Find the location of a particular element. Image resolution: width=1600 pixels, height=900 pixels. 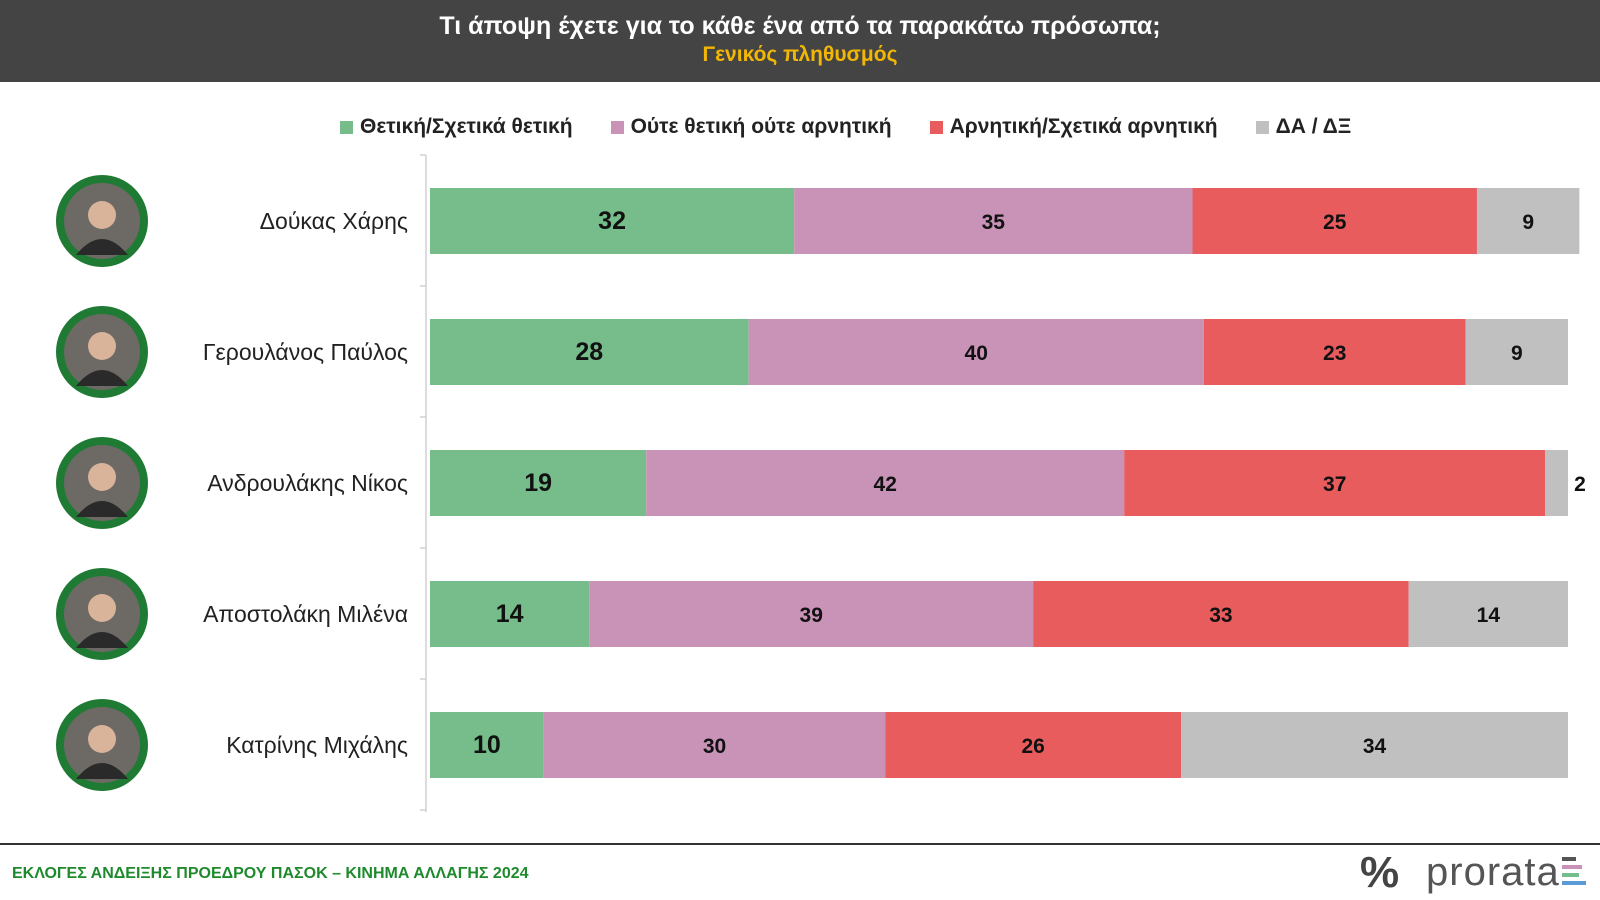

legend-swatch-negative is located at coordinates (936, 127).